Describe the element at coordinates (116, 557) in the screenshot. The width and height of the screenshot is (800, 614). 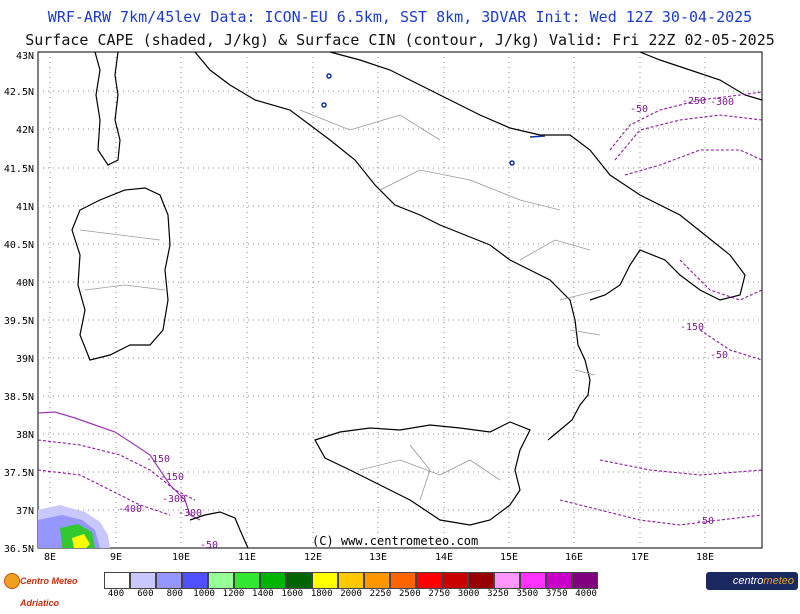
I see `lon-label: 9E` at that location.